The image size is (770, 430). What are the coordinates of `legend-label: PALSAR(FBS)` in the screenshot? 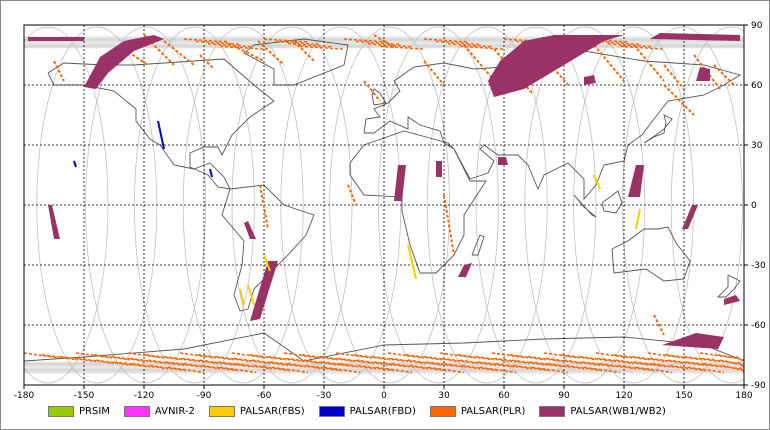 It's located at (272, 411).